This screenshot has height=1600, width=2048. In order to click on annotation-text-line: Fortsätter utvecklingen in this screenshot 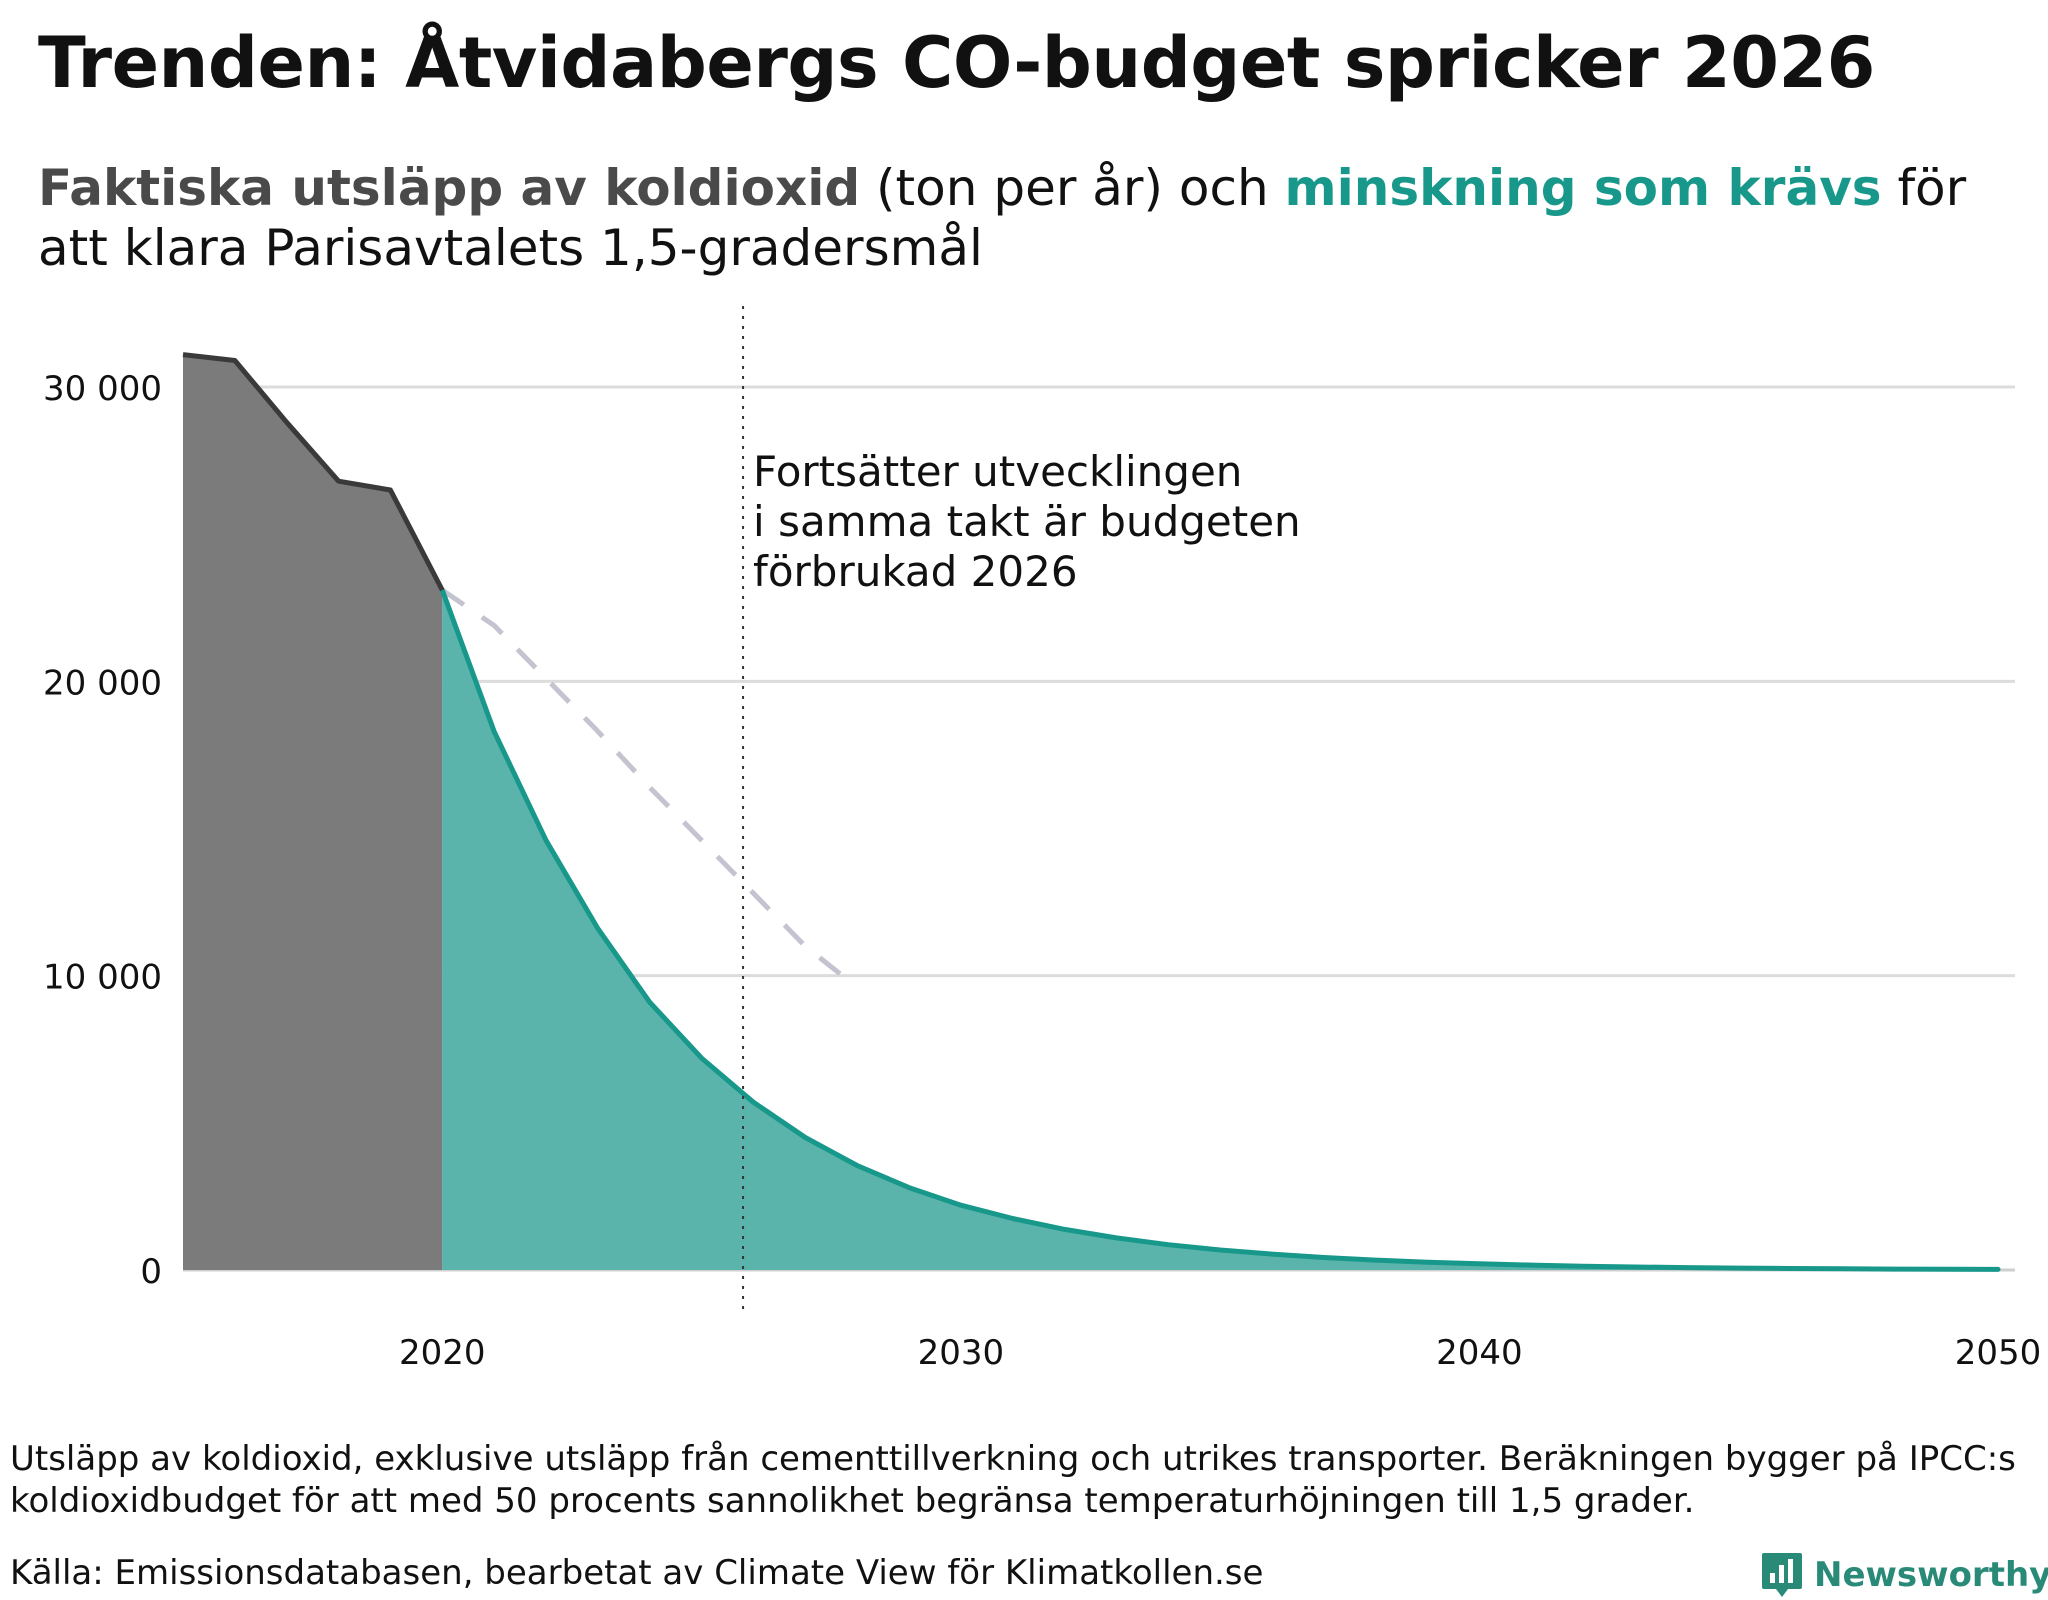, I will do `click(997, 471)`.